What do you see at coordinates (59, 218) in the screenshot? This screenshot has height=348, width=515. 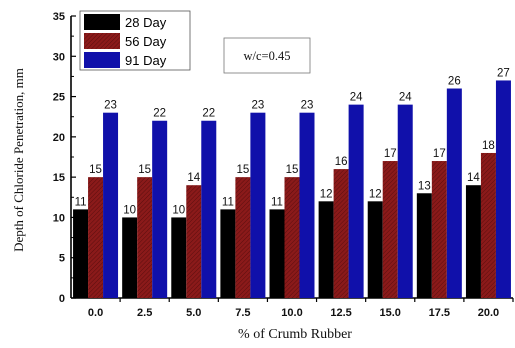 I see `y-tick-label: 10` at bounding box center [59, 218].